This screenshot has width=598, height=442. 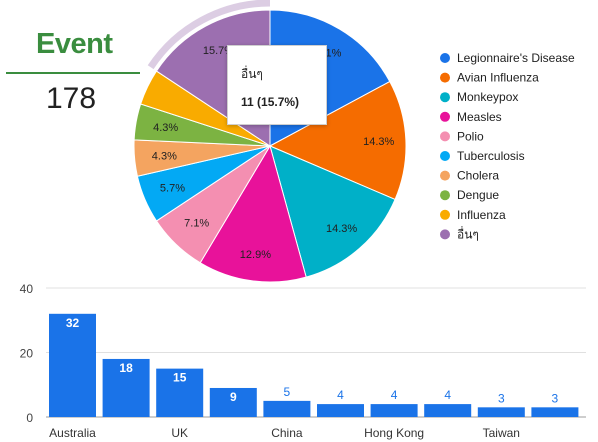 What do you see at coordinates (468, 233) in the screenshot?
I see `legend-label-other-9: อื่นๆ` at bounding box center [468, 233].